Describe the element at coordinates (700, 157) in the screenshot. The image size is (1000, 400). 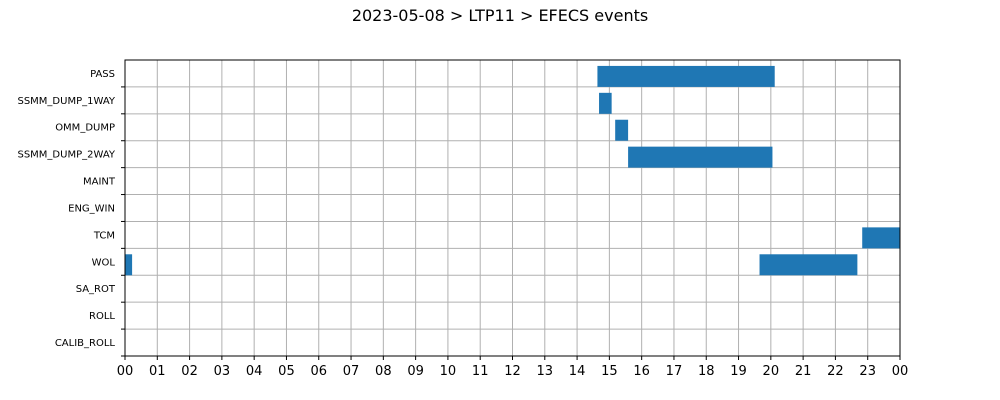
I see `event-bar-ssmm-dump-2way` at that location.